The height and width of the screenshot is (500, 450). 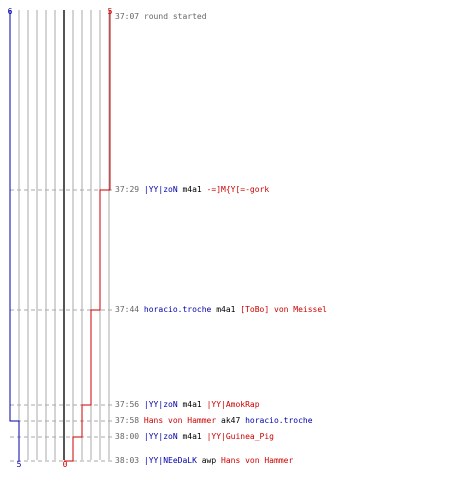 I want to click on event-row: 37:07 round started, so click(x=161, y=17).